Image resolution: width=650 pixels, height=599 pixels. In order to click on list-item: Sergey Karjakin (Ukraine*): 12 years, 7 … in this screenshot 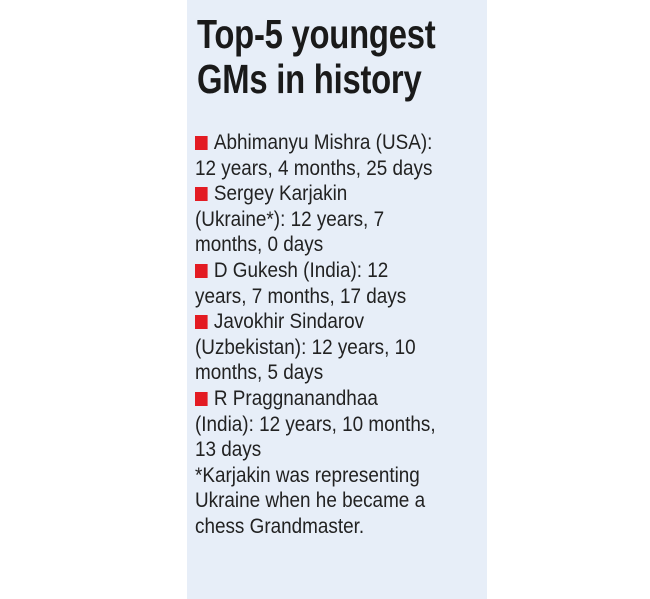, I will do `click(315, 219)`.